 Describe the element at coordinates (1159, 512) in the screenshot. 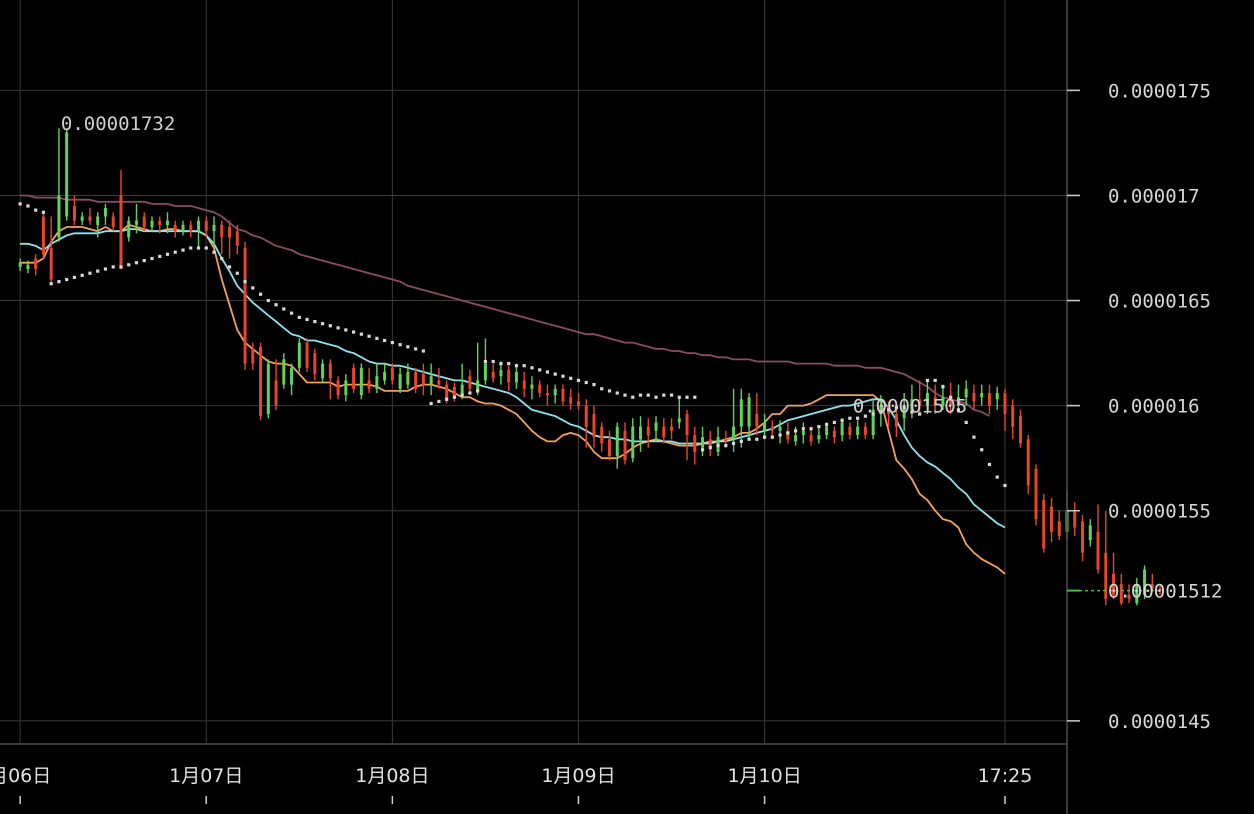

I see `y-axis-tick-label: 0.0000155` at that location.